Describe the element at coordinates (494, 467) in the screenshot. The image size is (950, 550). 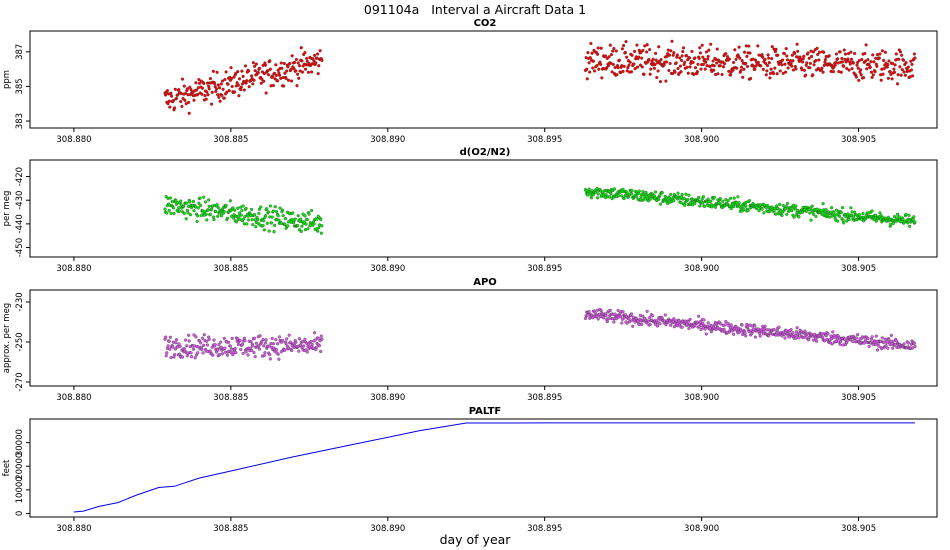
I see `paltf-line` at that location.